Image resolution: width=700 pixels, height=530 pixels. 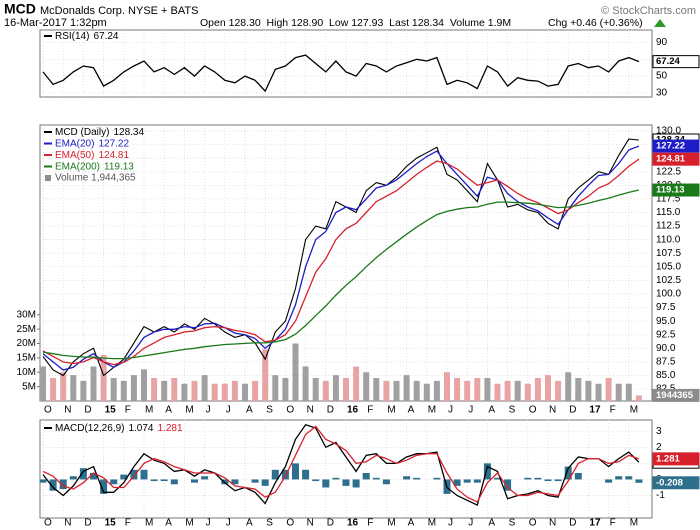 What do you see at coordinates (95, 178) in the screenshot?
I see `legend-entry: Volume 1,944,365` at bounding box center [95, 178].